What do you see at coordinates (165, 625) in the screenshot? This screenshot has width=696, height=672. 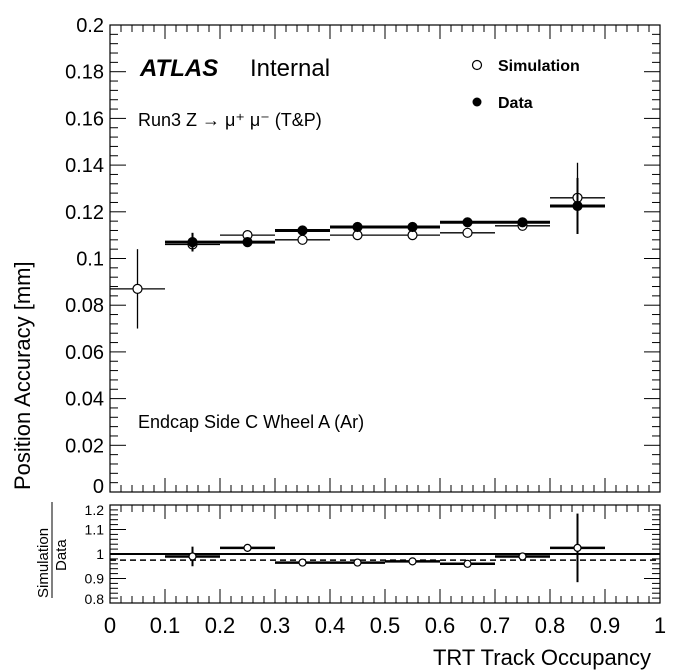 I see `x-tick-label: 0.1` at bounding box center [165, 625].